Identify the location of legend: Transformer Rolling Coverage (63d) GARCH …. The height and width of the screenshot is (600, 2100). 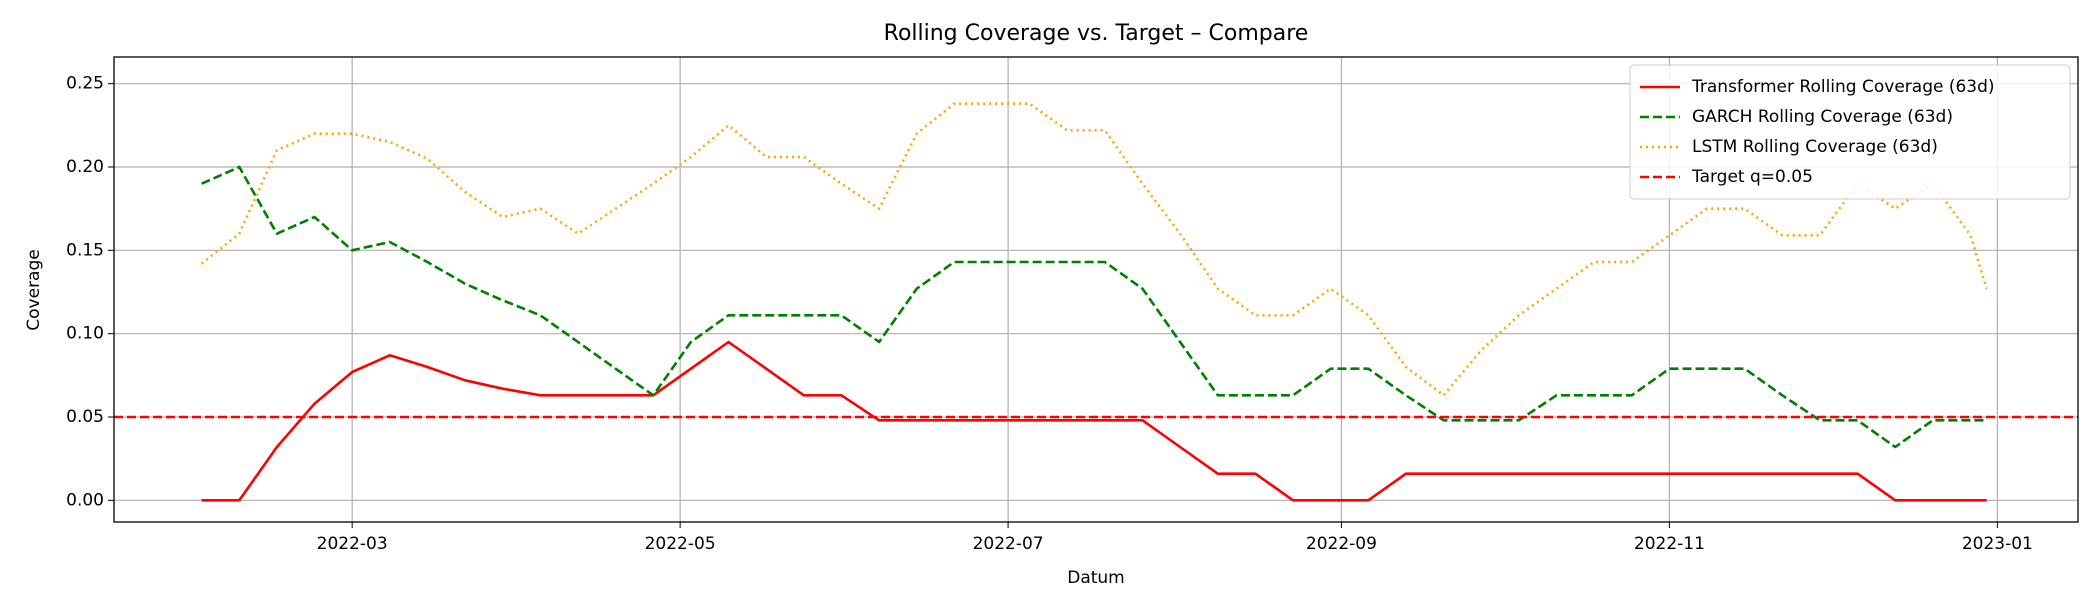
(1850, 132).